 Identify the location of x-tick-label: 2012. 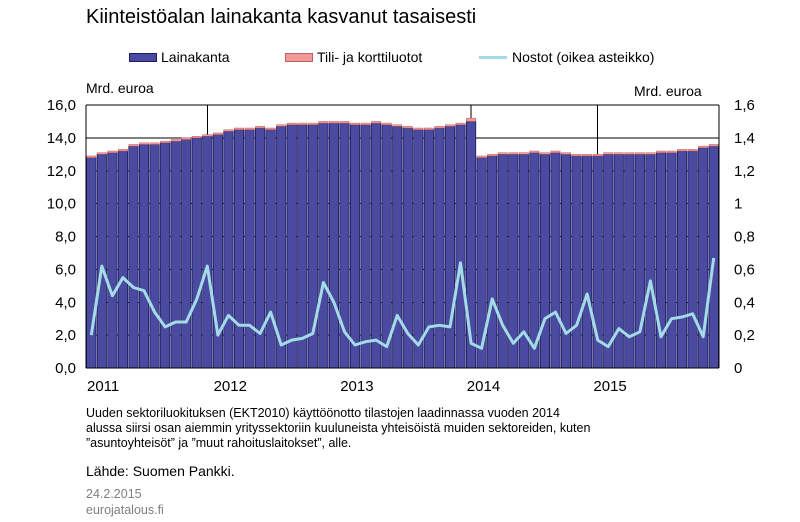
(230, 386).